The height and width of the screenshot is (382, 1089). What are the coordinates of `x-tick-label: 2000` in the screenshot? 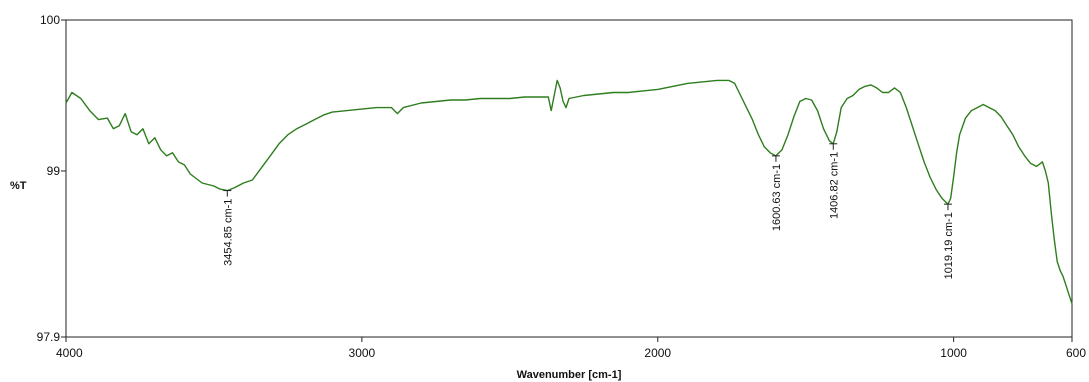 It's located at (657, 353).